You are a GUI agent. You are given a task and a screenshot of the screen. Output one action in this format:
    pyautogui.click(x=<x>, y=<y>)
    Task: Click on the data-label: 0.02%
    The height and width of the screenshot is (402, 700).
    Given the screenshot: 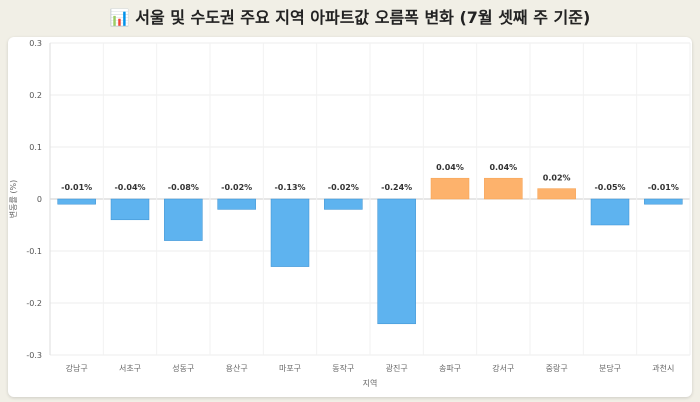 What is the action you would take?
    pyautogui.click(x=557, y=178)
    